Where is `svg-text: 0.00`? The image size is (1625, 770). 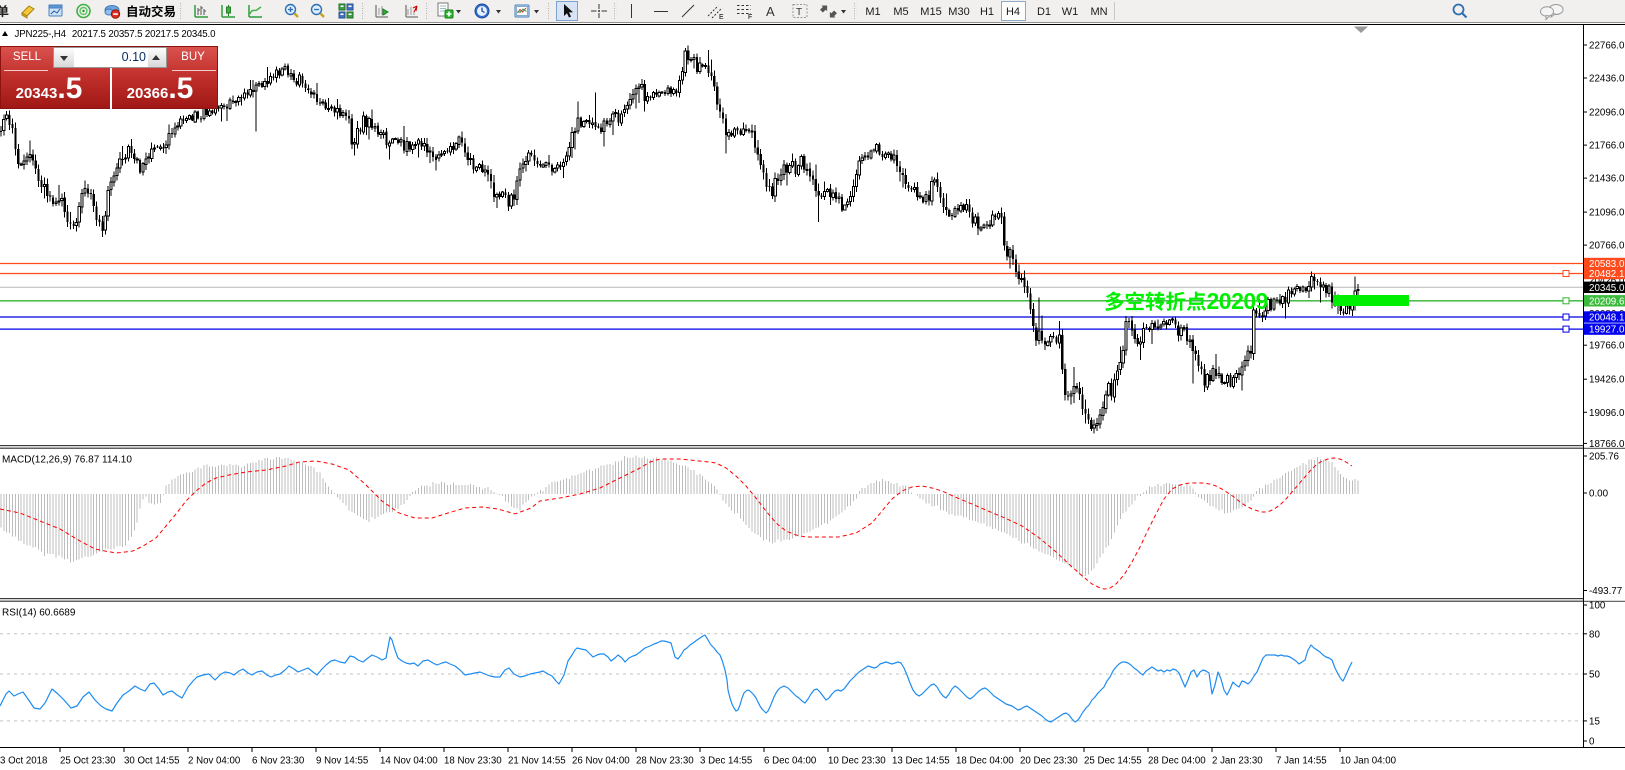
svg-text: 0.00 is located at coordinates (1599, 494).